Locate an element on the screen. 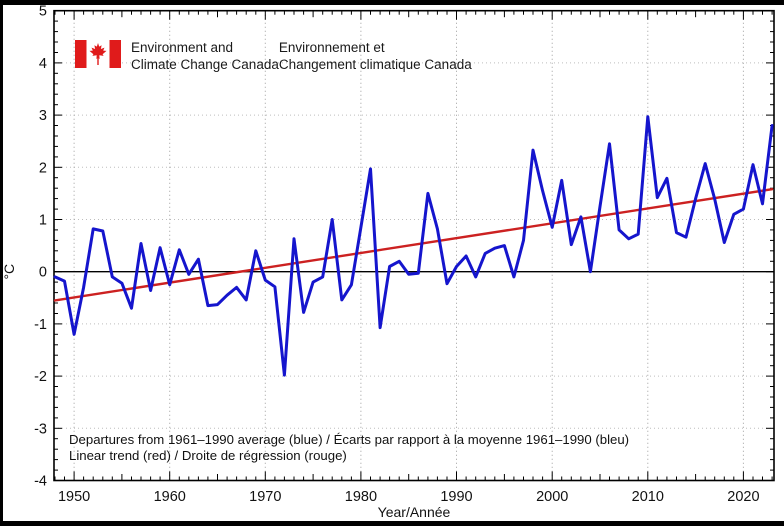  y-axis-tick-label: -1 is located at coordinates (40, 325).